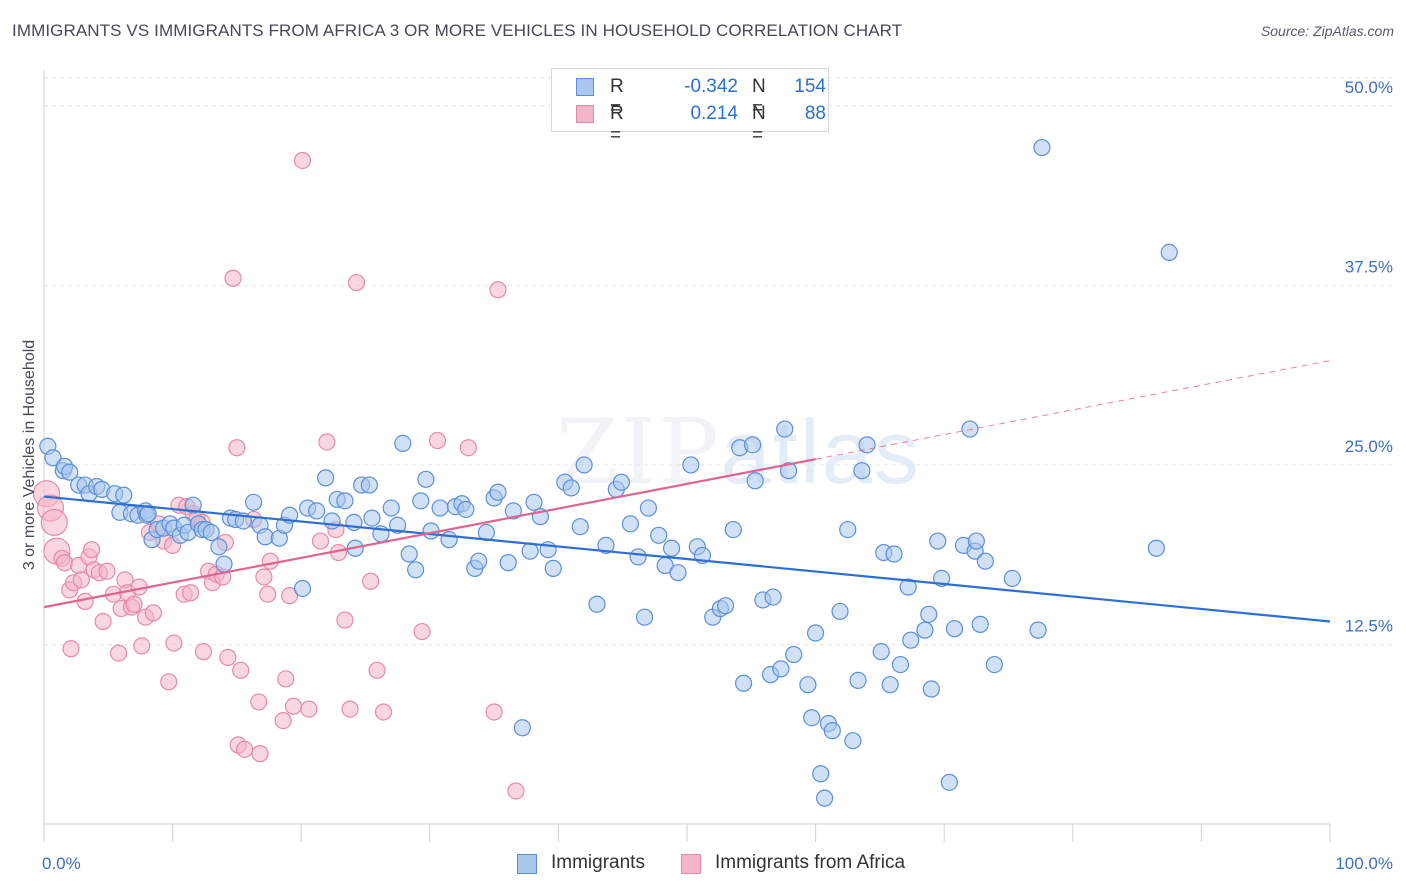  I want to click on x-tick-label: 0.0%, so click(61, 863).